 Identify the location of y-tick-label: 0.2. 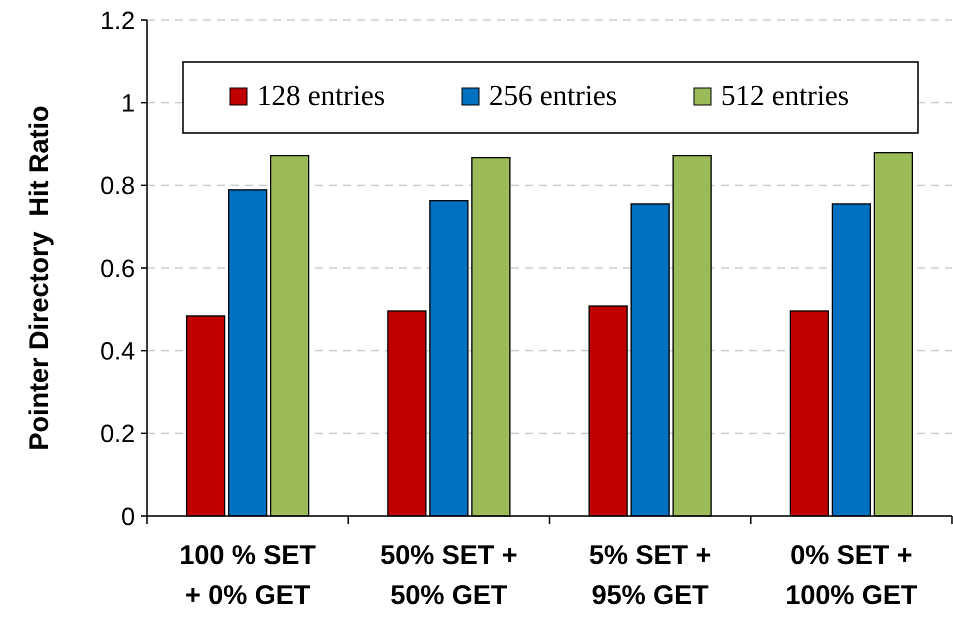
(117, 434).